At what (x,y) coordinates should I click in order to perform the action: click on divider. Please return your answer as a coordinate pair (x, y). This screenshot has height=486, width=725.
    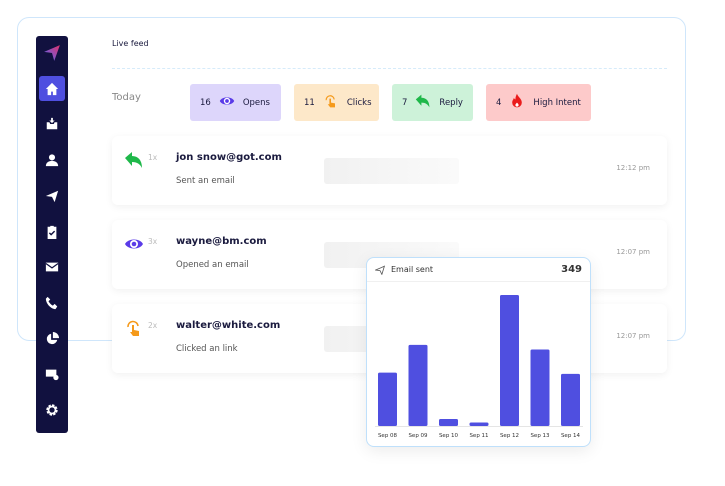
    Looking at the image, I should click on (389, 68).